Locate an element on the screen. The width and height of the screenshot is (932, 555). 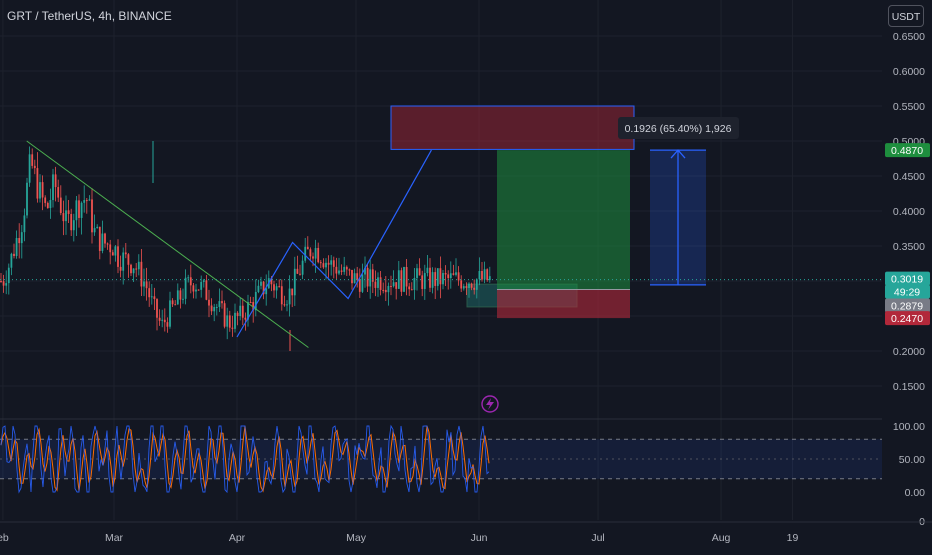
x-tick-label: May is located at coordinates (356, 538).